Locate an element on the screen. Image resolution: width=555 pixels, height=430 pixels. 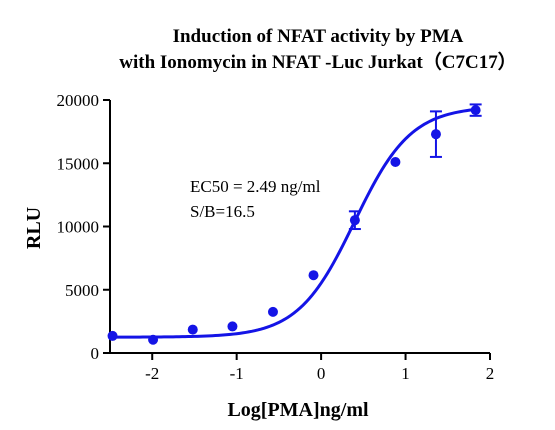
x-tick-label: 0 is located at coordinates (321, 373).